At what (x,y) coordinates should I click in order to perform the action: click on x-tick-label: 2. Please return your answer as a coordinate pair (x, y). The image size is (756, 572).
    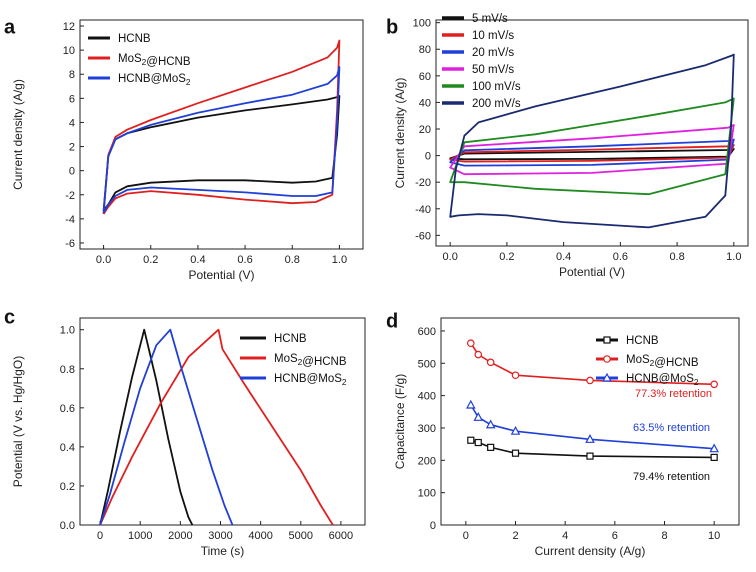
    Looking at the image, I should click on (515, 536).